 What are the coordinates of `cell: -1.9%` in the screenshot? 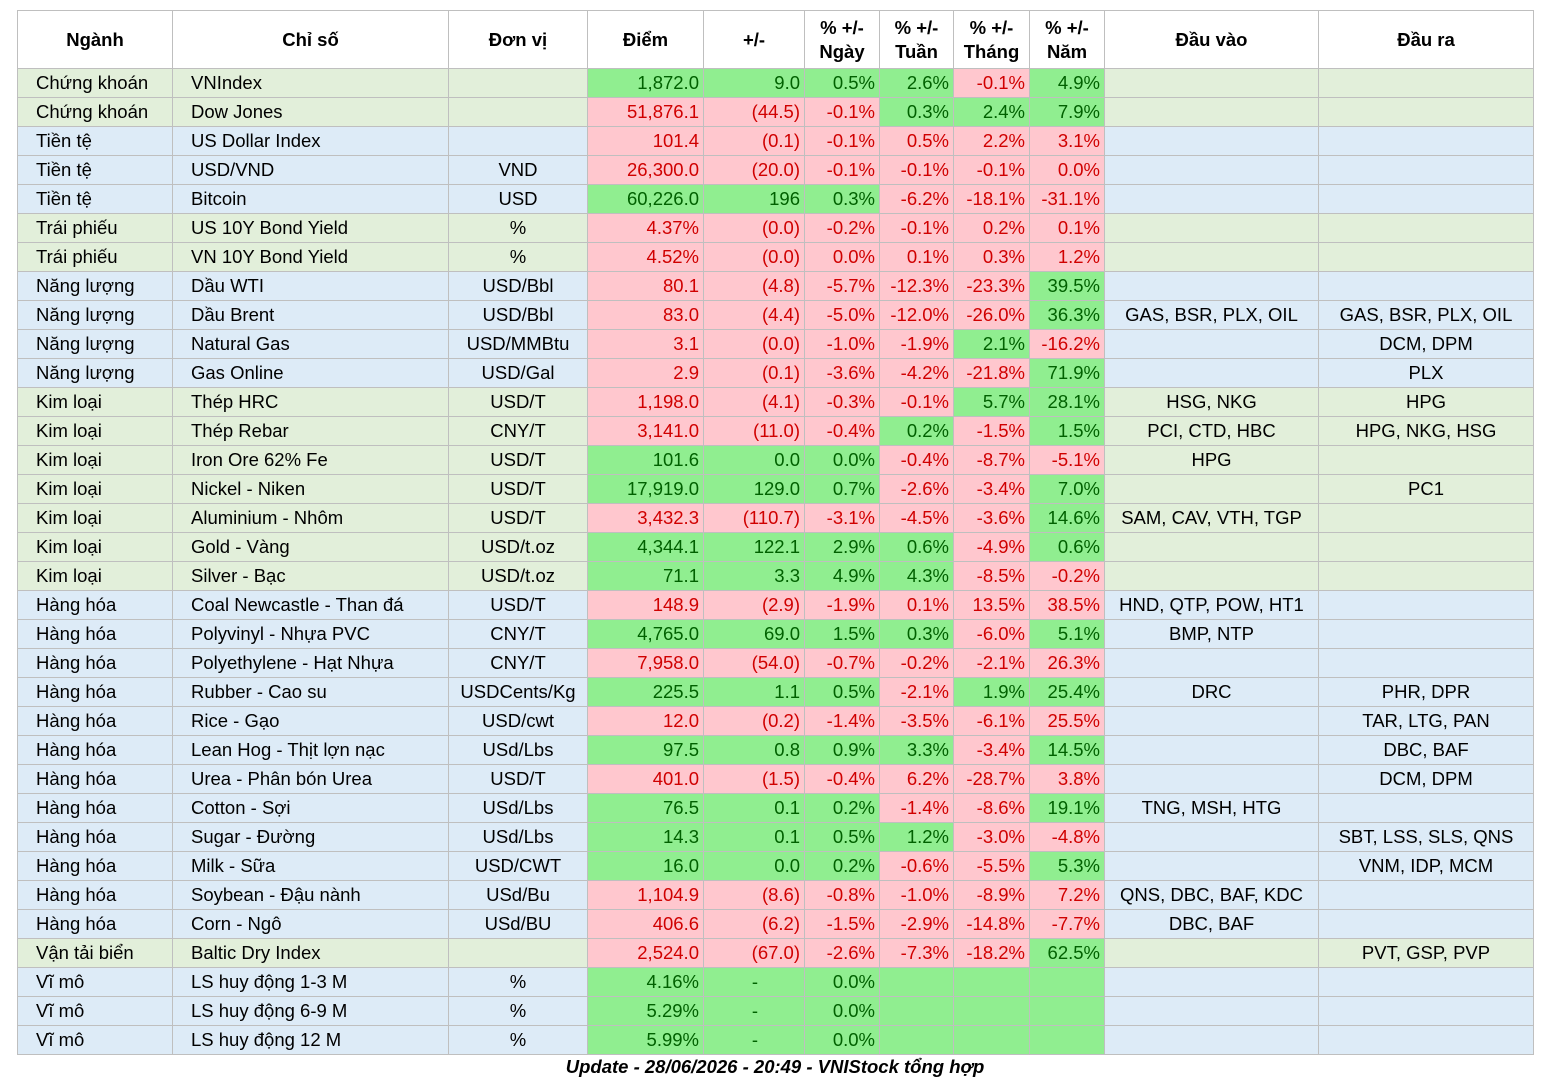 It's located at (842, 605).